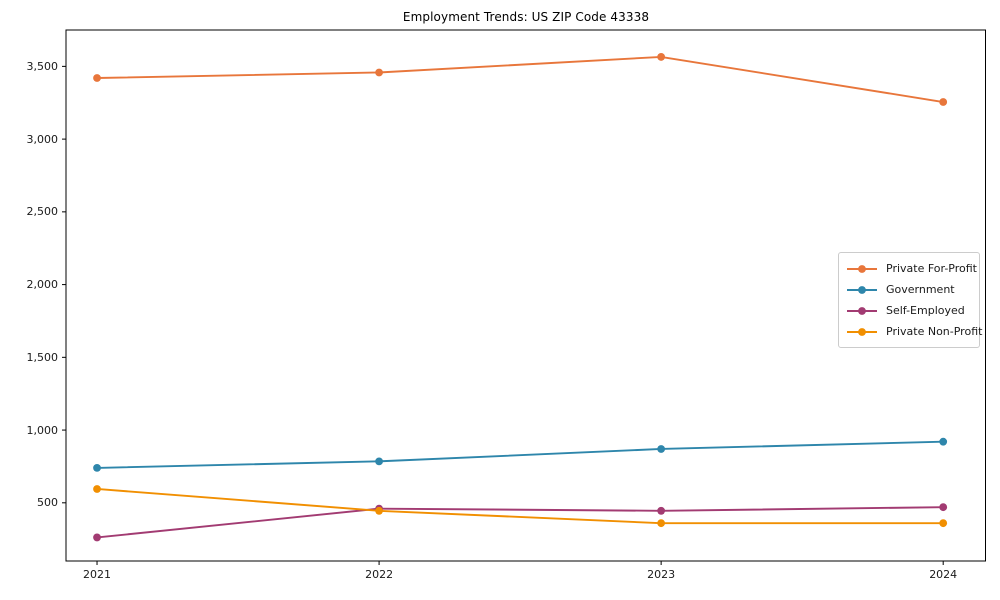 This screenshot has width=1000, height=600. I want to click on legend-item-2: Self-Employed, so click(909, 310).